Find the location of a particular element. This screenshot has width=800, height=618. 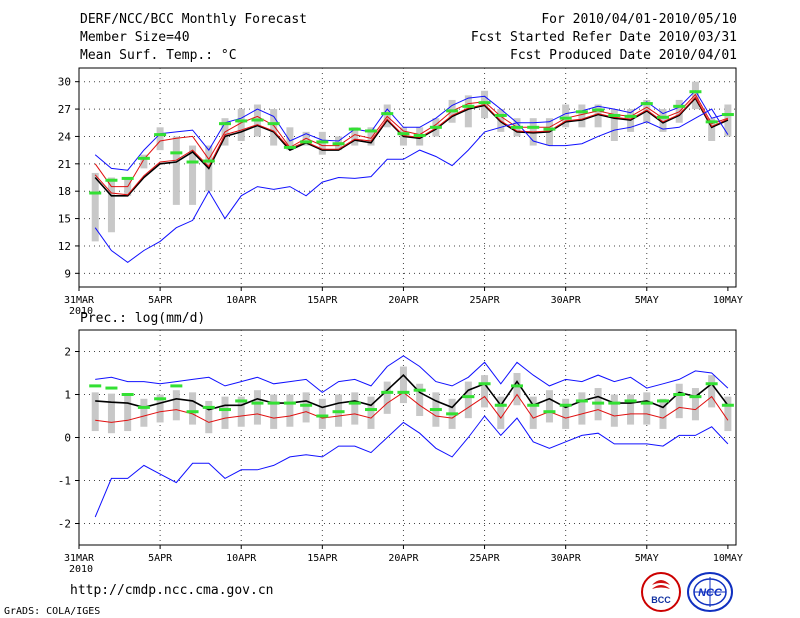

temp-series-lower-bound is located at coordinates (411, 146).